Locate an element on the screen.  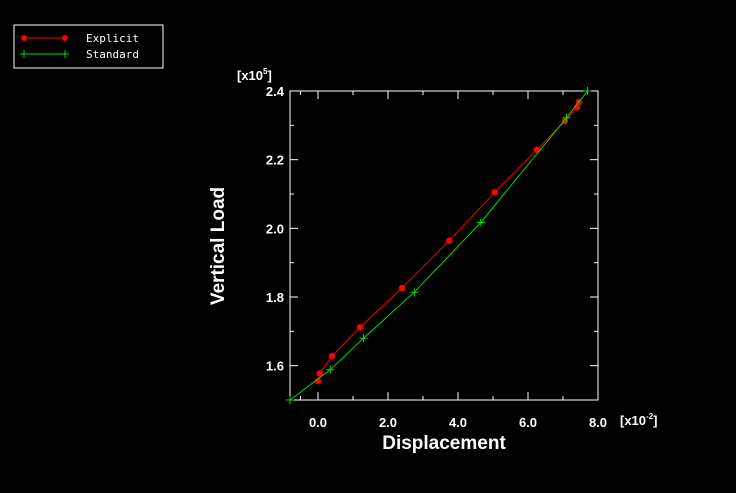
x-tick-label: 2.0 is located at coordinates (388, 422).